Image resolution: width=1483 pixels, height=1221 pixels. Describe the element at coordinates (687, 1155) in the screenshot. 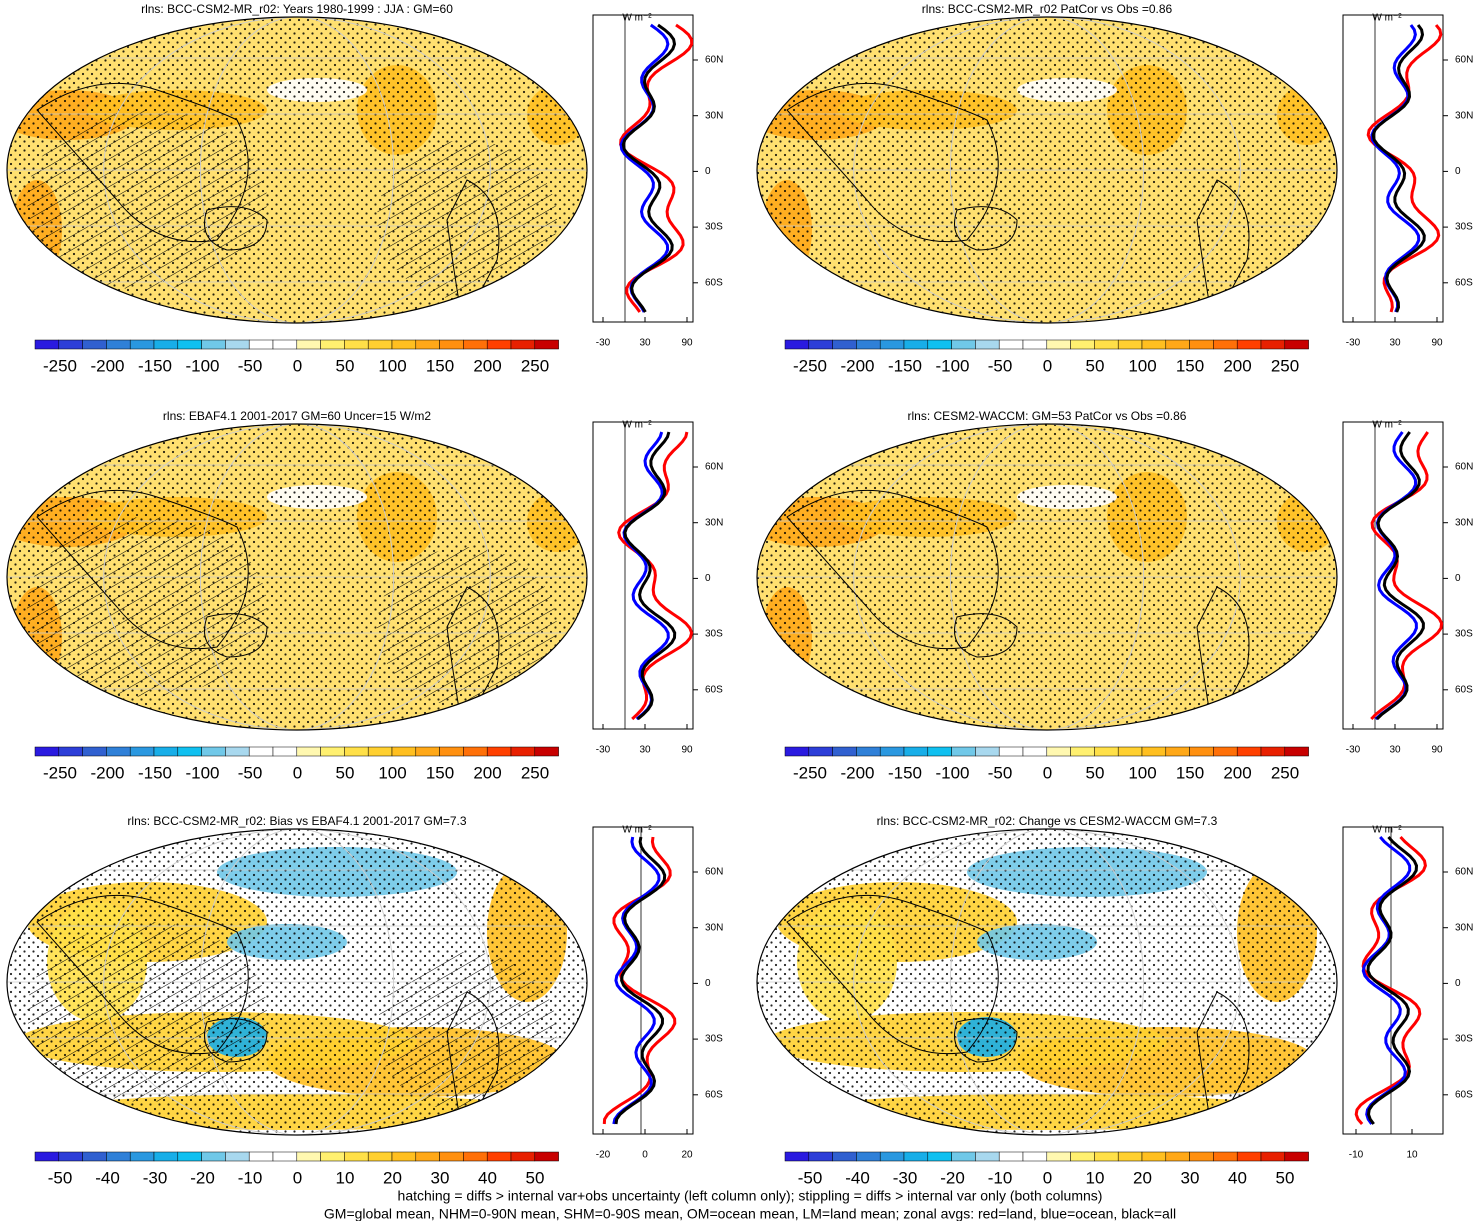

I see `x-tick-label: 20` at that location.